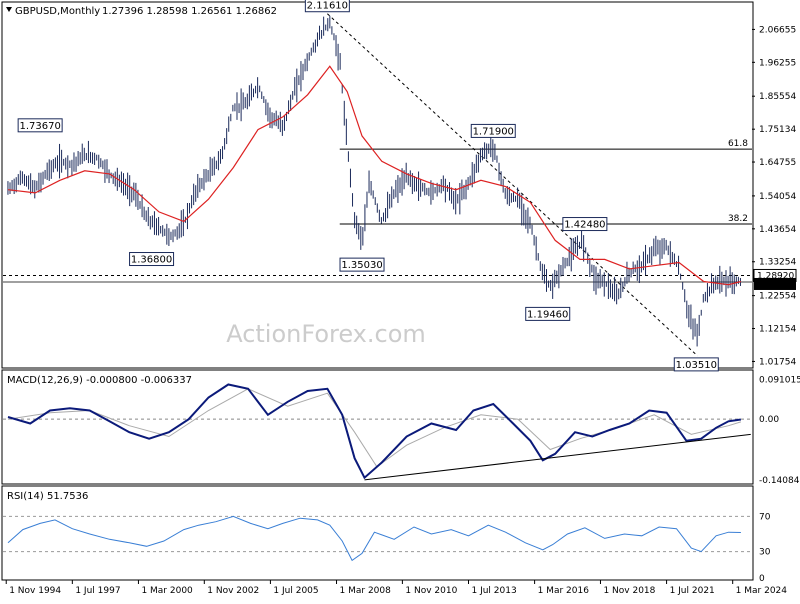 This screenshot has height=604, width=800. Describe the element at coordinates (777, 30) in the screenshot. I see `price-tick-label-0: 2.06655` at that location.